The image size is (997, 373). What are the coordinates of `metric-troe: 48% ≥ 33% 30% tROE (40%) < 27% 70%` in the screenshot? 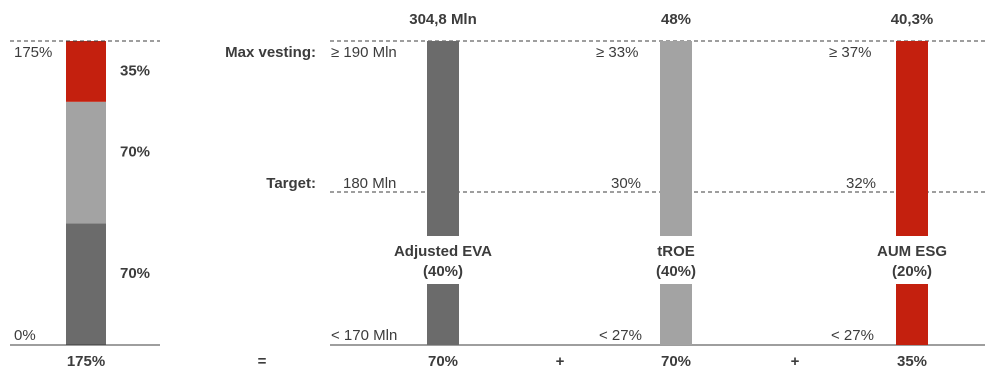 It's located at (656, 190).